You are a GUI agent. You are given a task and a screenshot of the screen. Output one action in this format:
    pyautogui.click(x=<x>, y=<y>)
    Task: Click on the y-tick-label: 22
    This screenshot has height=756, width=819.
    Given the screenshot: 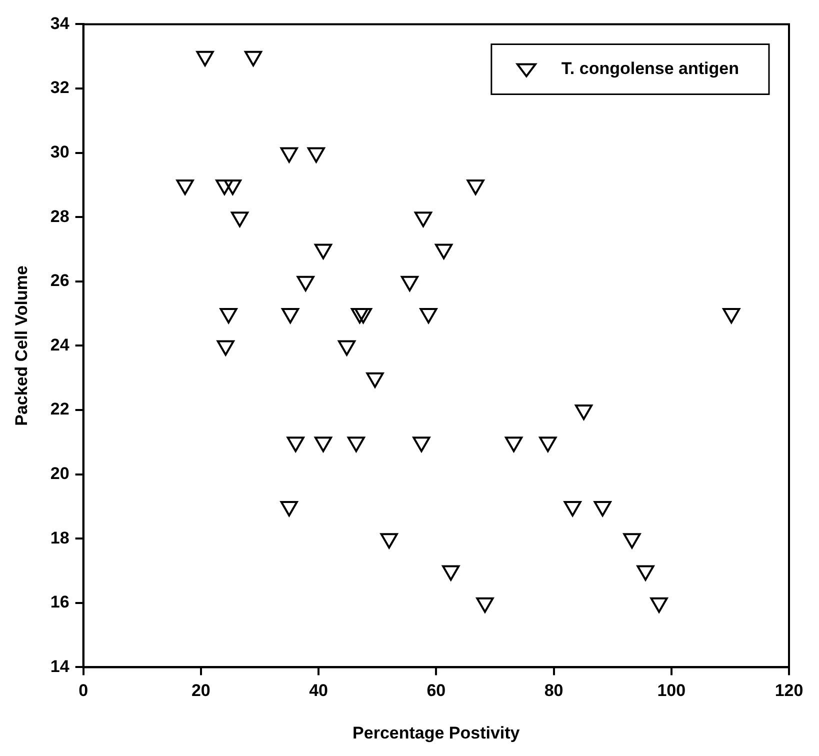 What is the action you would take?
    pyautogui.click(x=60, y=409)
    